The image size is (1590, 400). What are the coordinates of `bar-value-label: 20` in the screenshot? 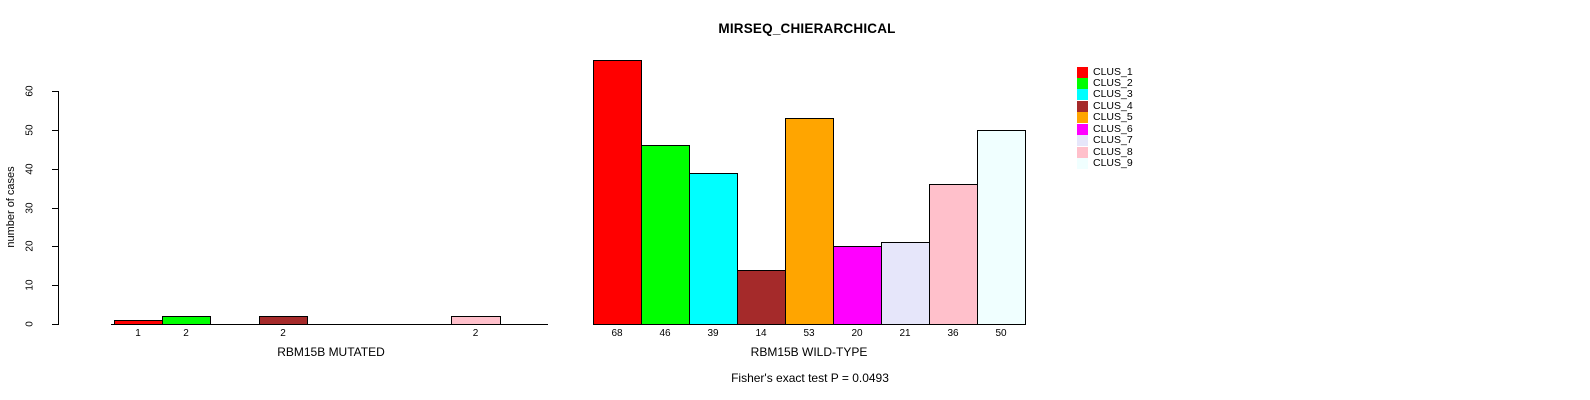 It's located at (857, 333).